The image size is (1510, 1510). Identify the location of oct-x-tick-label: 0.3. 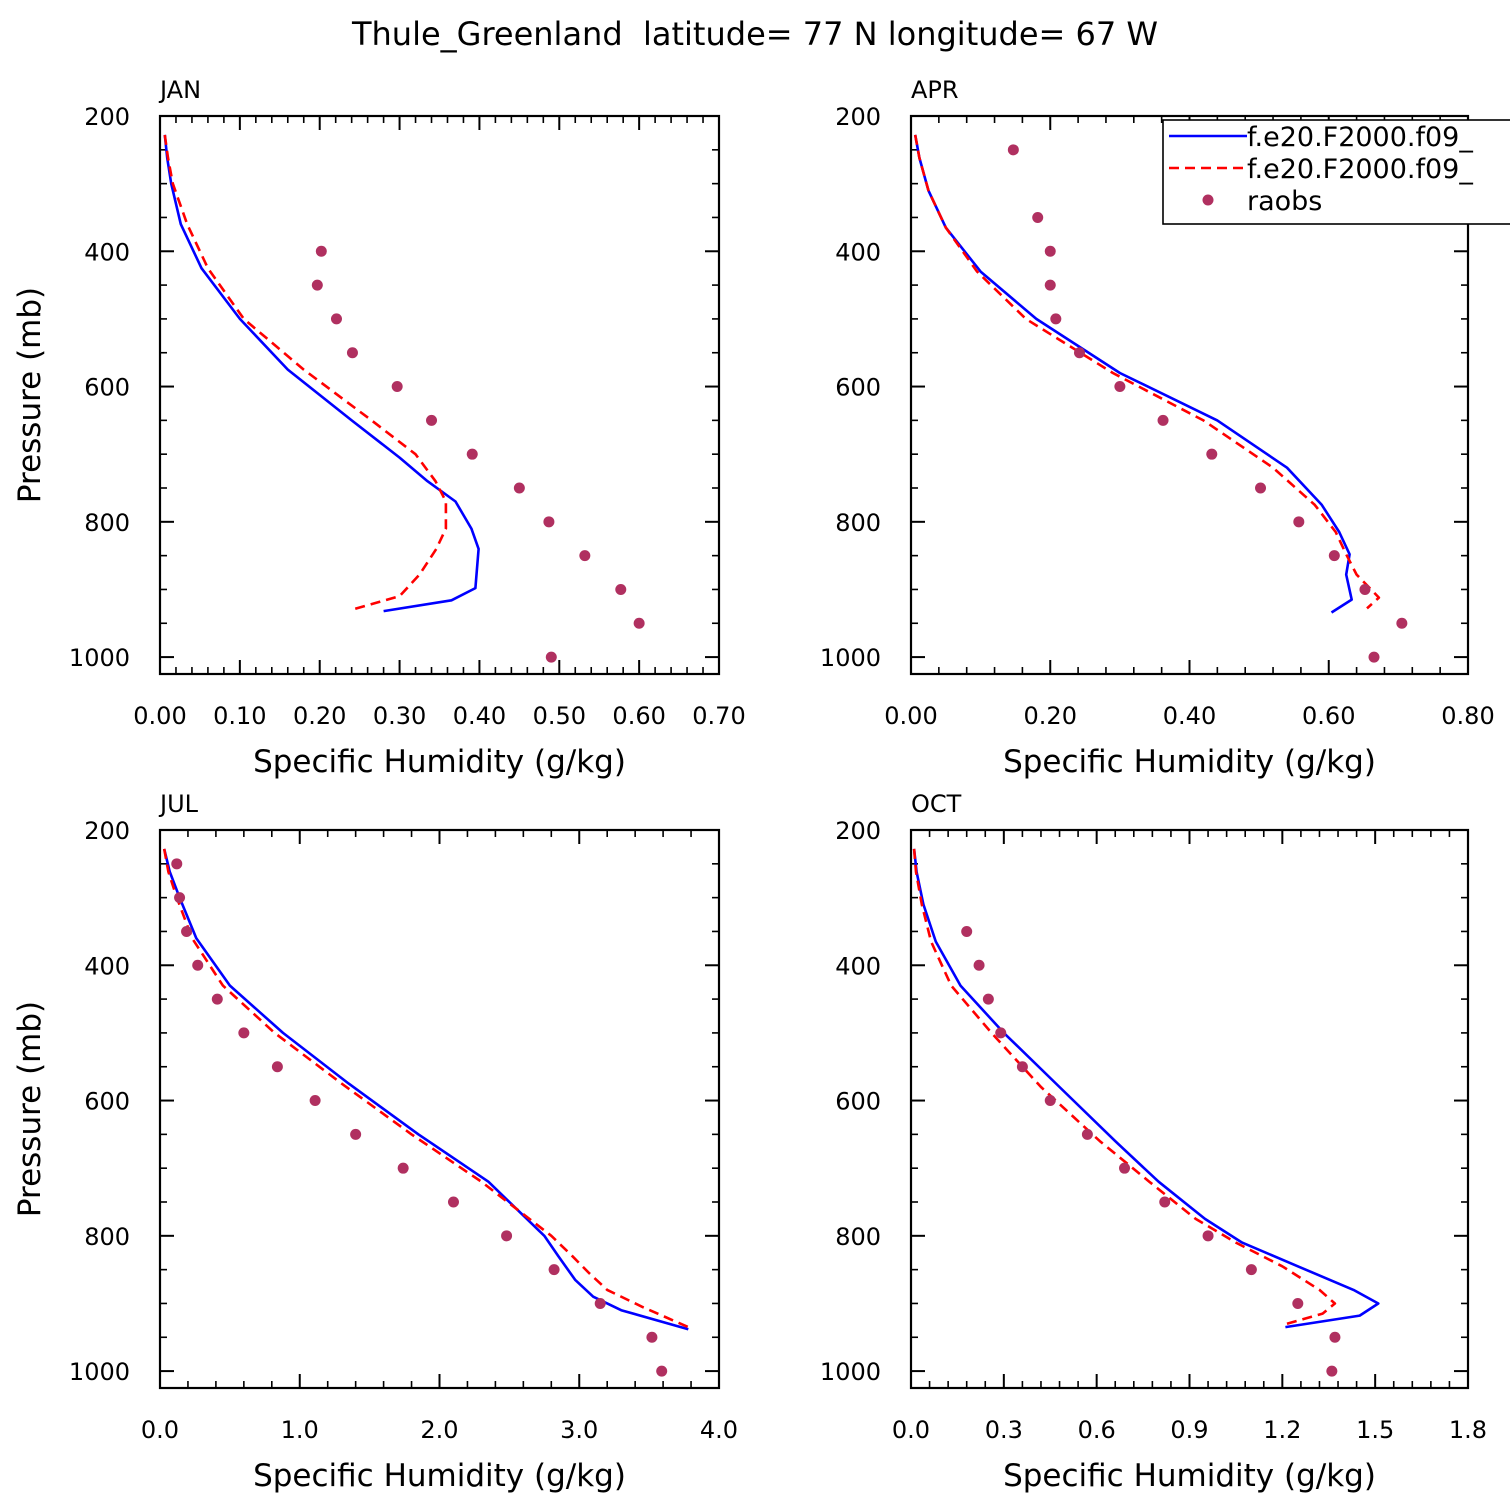
(1004, 1430).